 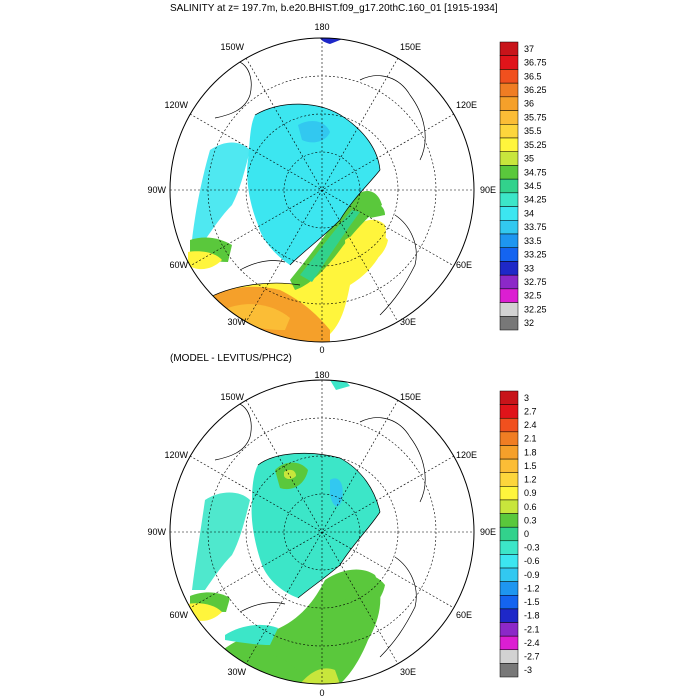 What do you see at coordinates (488, 190) in the screenshot?
I see `lon-label-90e: 90E` at bounding box center [488, 190].